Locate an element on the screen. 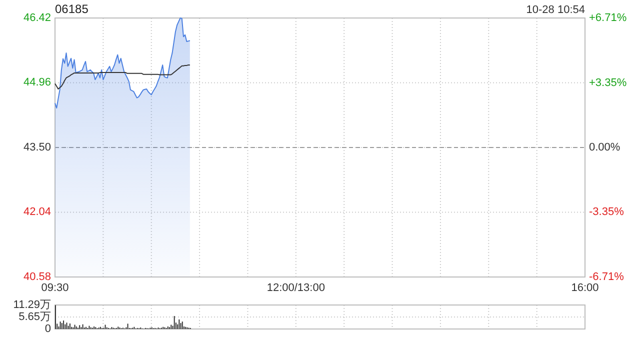  y2-tick-label: -3.35% is located at coordinates (606, 212).